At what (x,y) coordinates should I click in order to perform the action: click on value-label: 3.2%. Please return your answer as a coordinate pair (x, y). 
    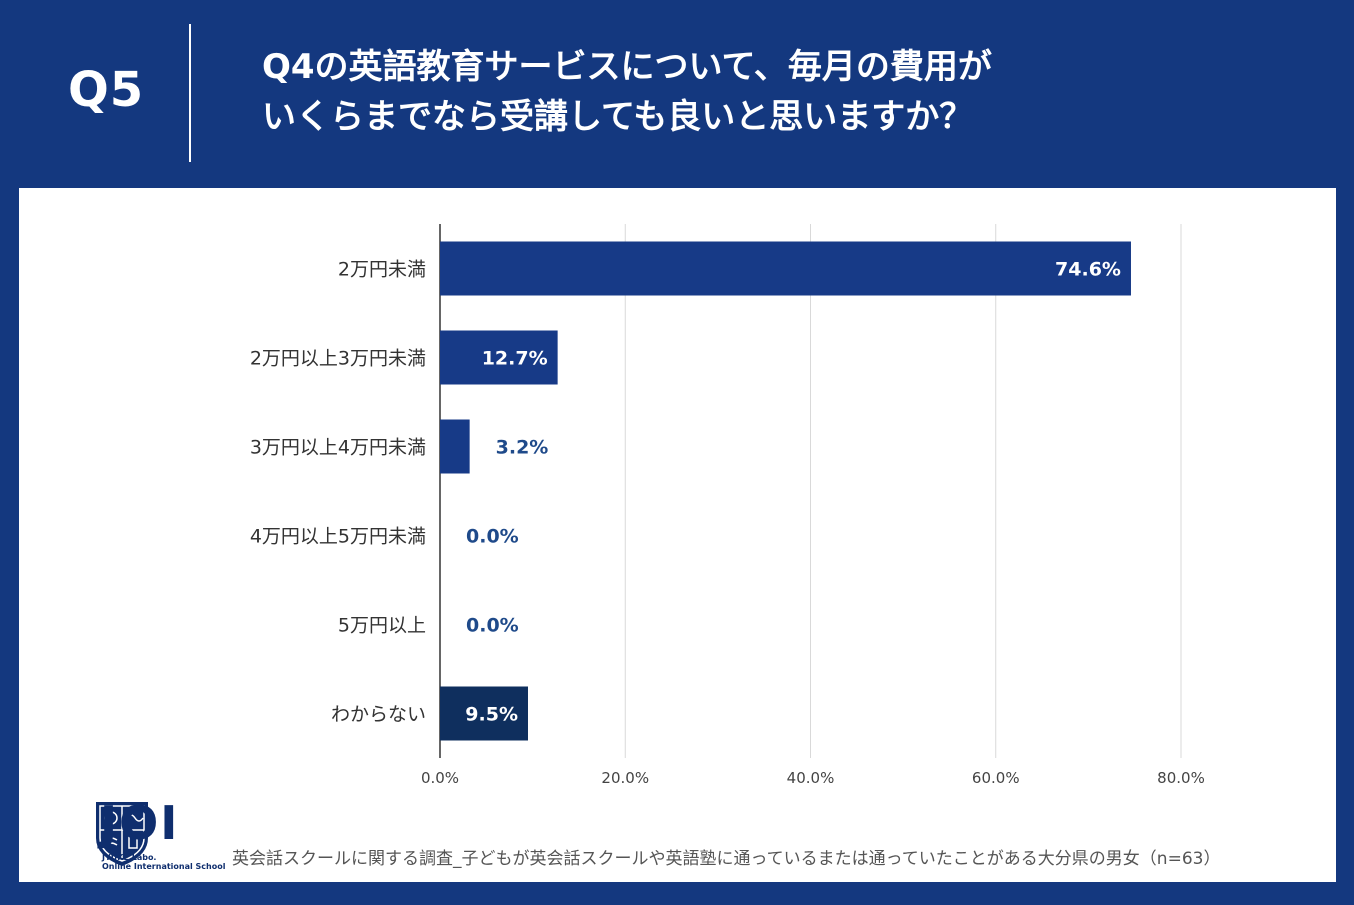
    Looking at the image, I should click on (522, 448).